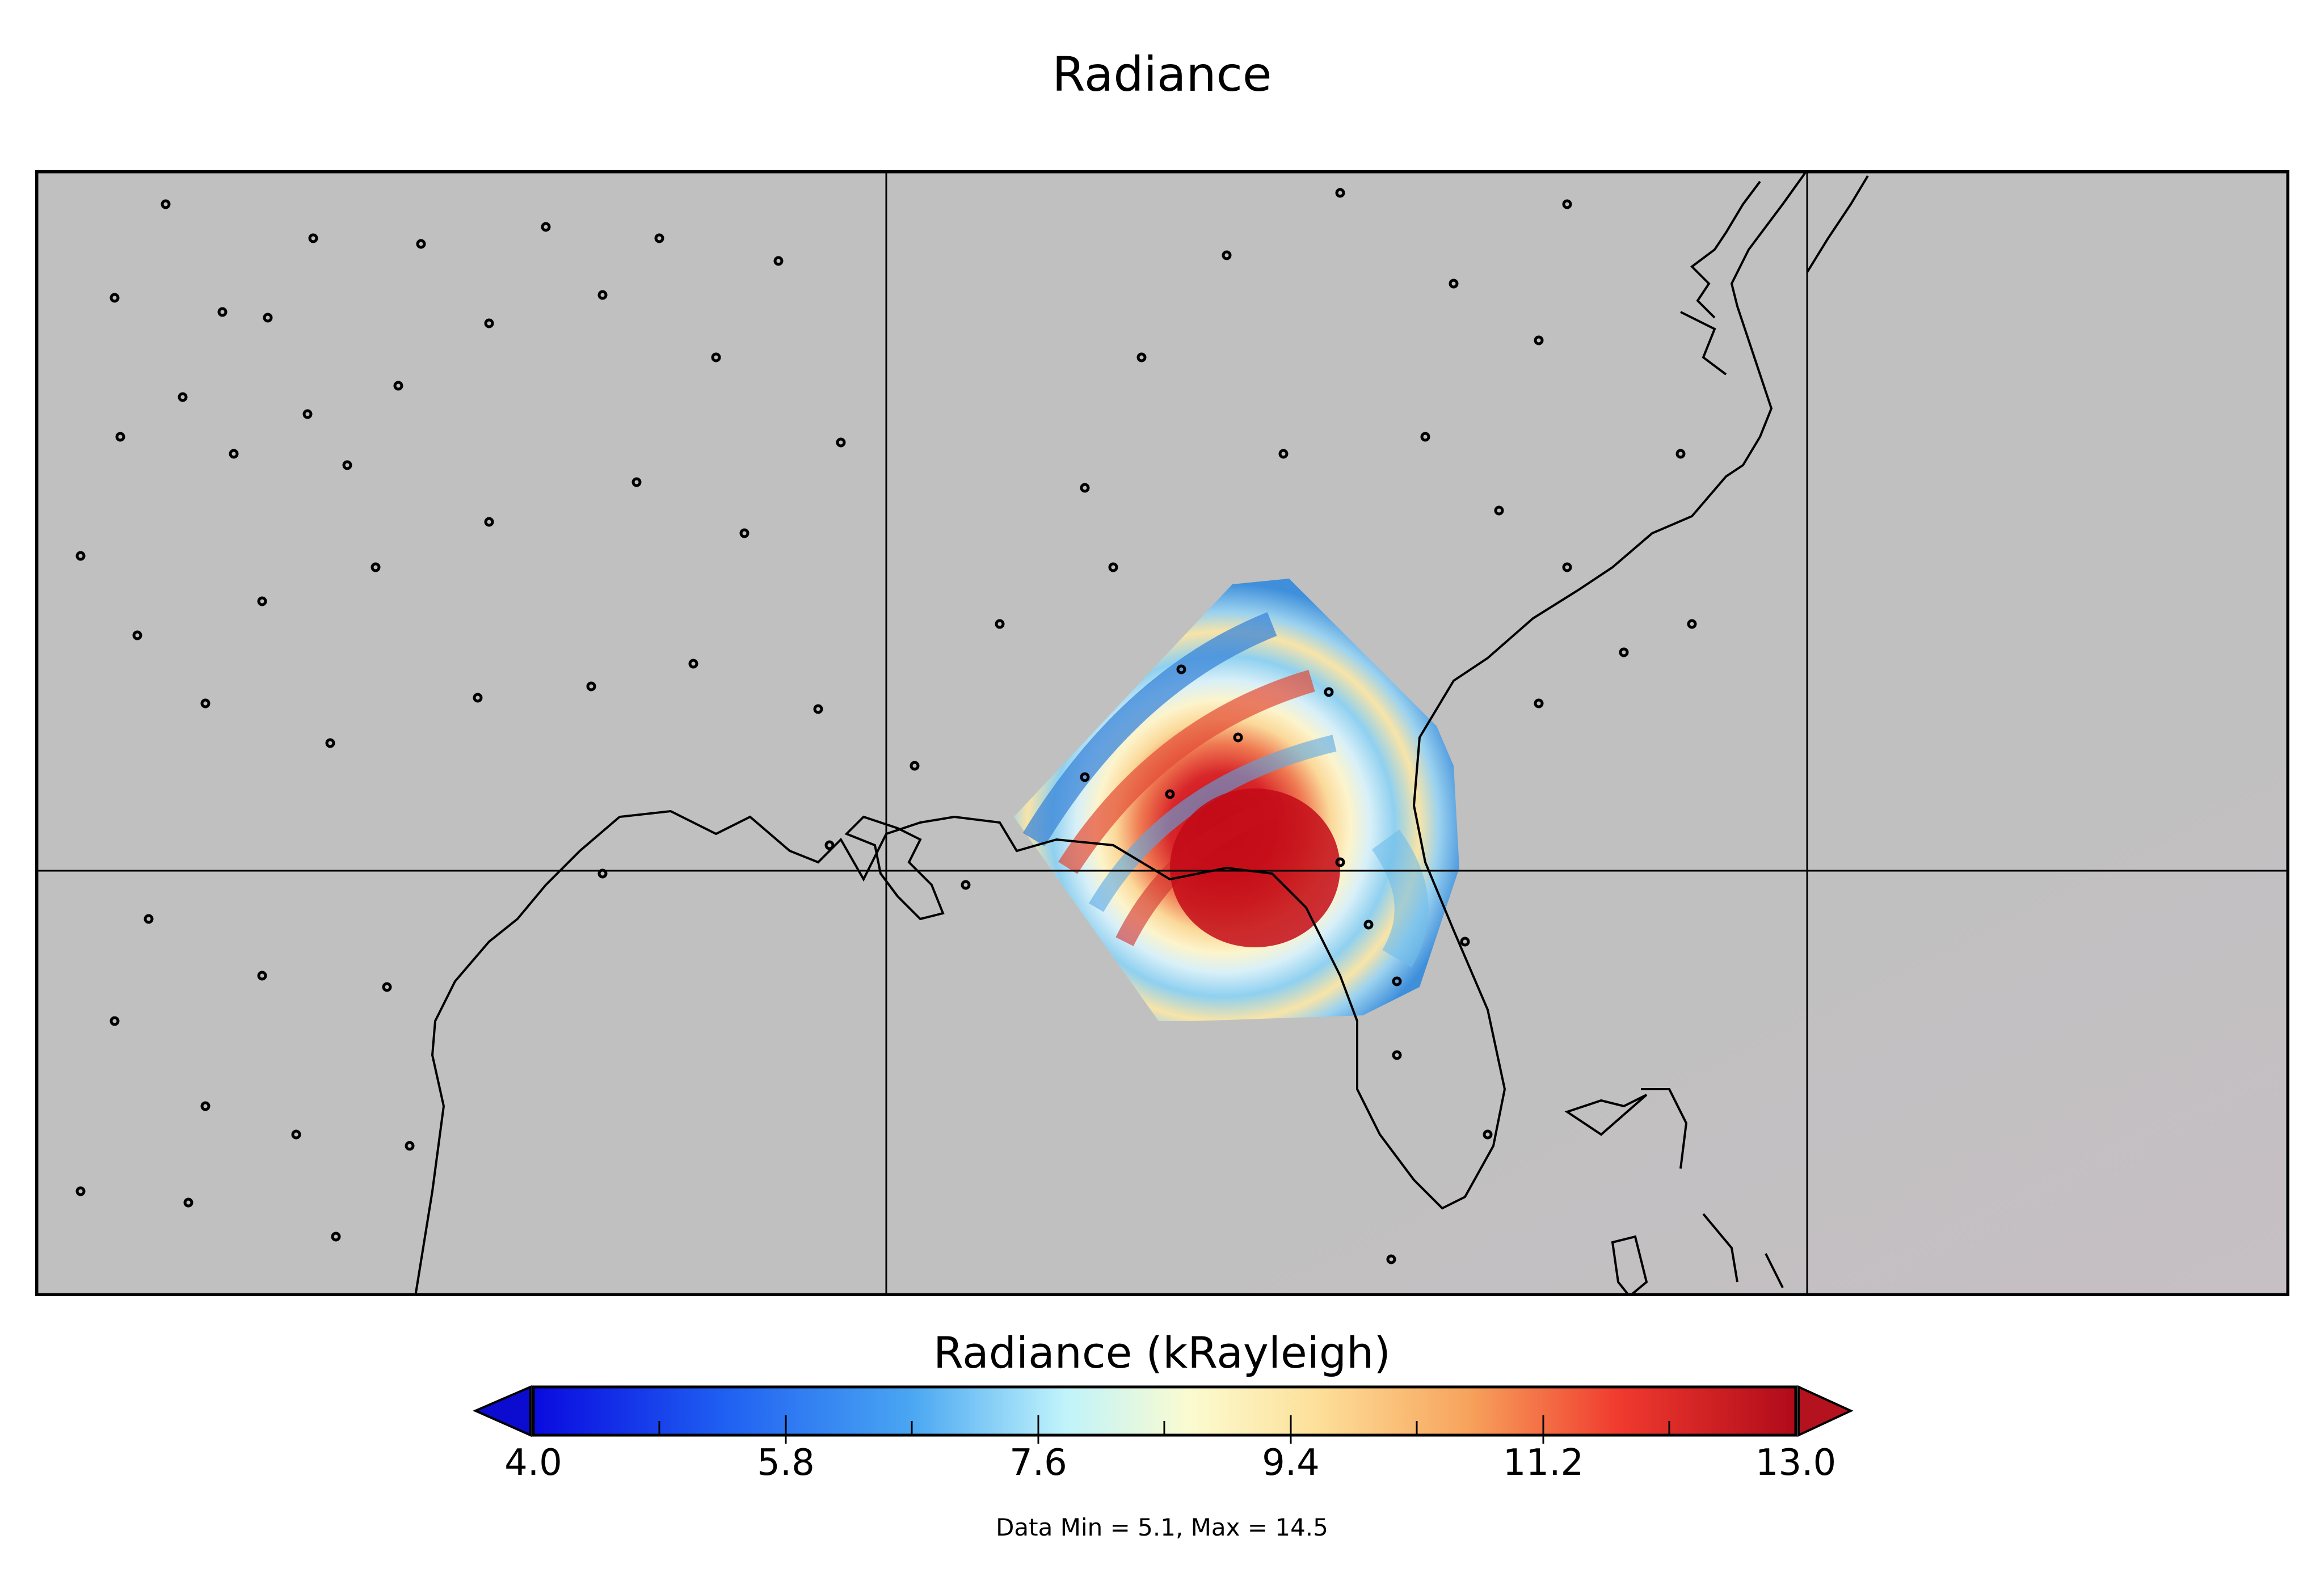  What do you see at coordinates (1038, 1463) in the screenshot?
I see `tick-label: 7.6` at bounding box center [1038, 1463].